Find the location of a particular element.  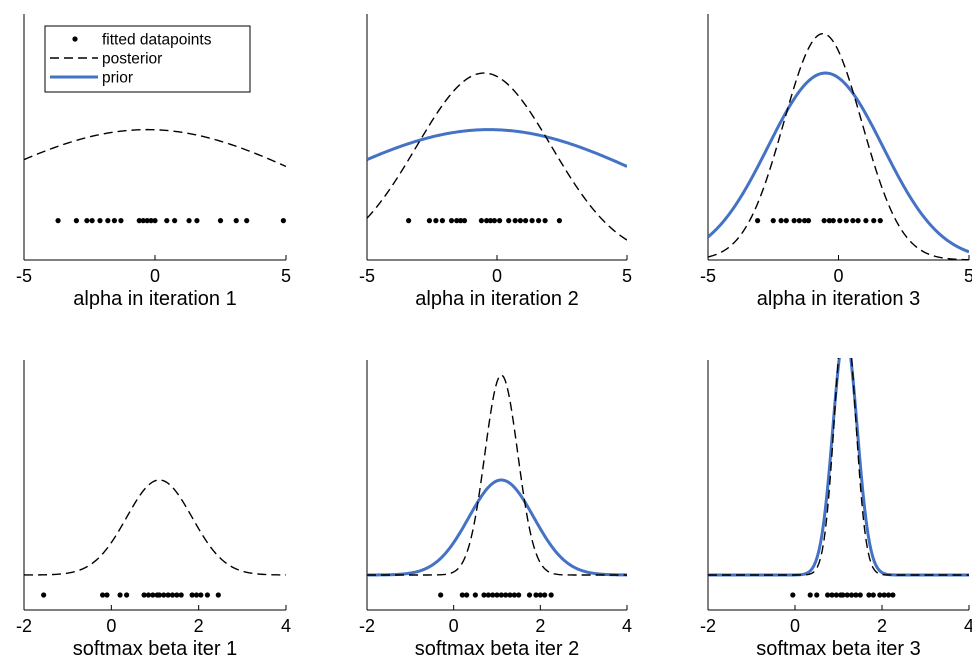

legend-label: fitted datapoints is located at coordinates (157, 40).